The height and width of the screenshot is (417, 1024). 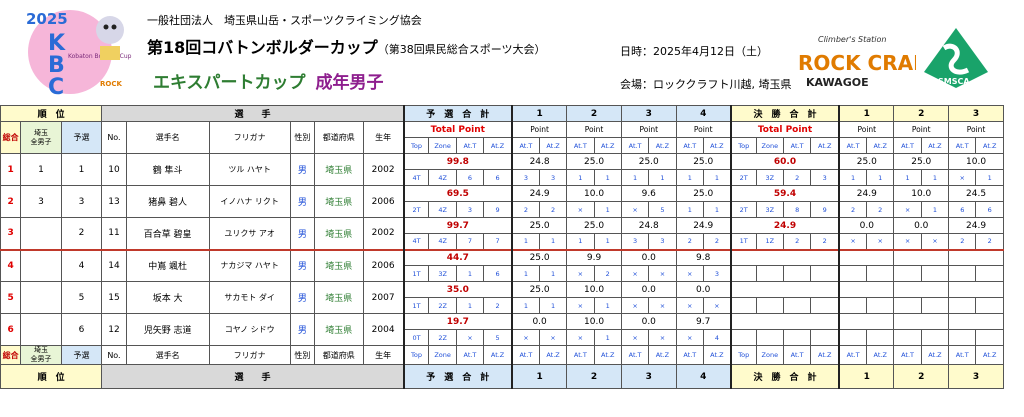 What do you see at coordinates (11, 137) in the screenshot?
I see `col-overall: 総合` at bounding box center [11, 137].